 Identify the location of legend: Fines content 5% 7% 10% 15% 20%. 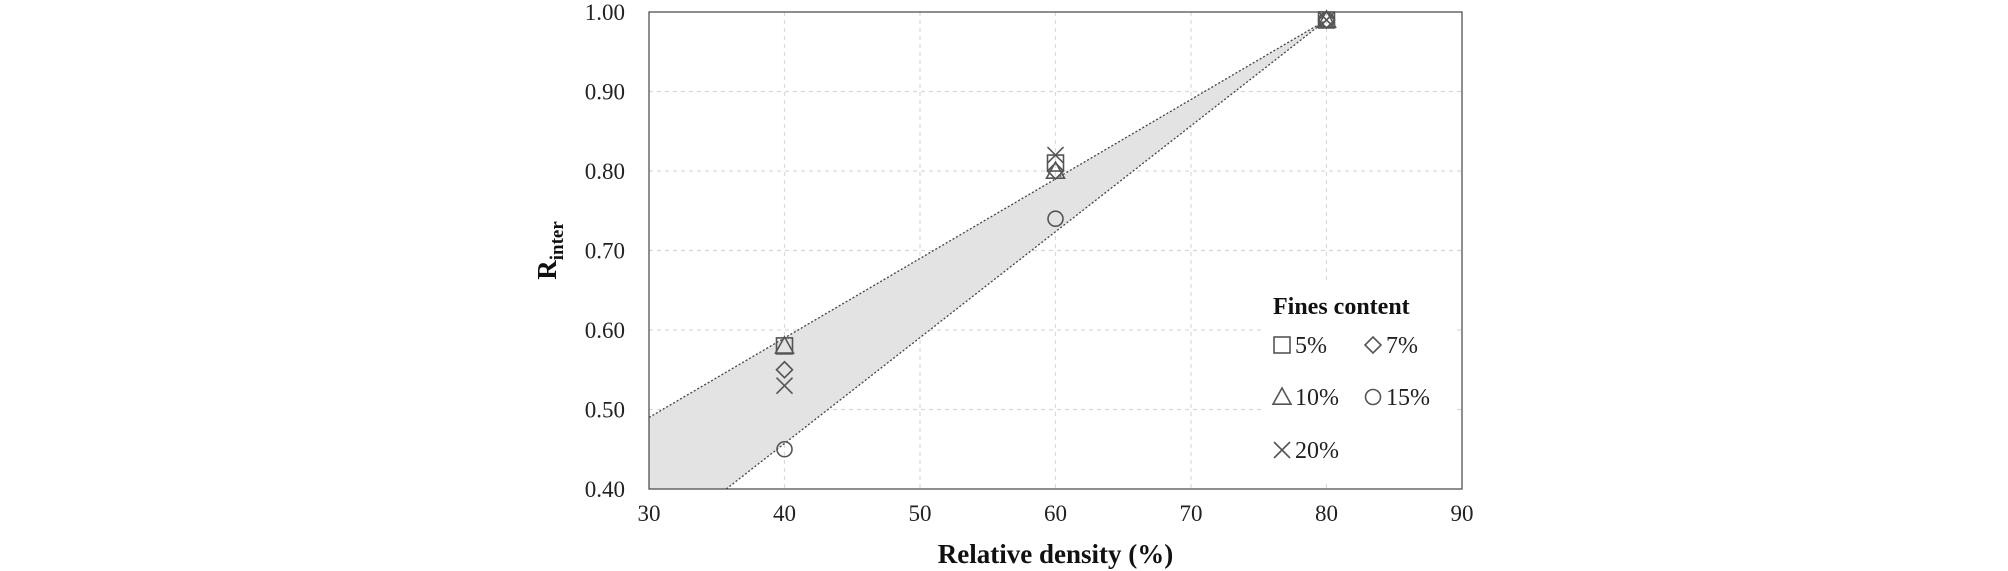
(1358, 383).